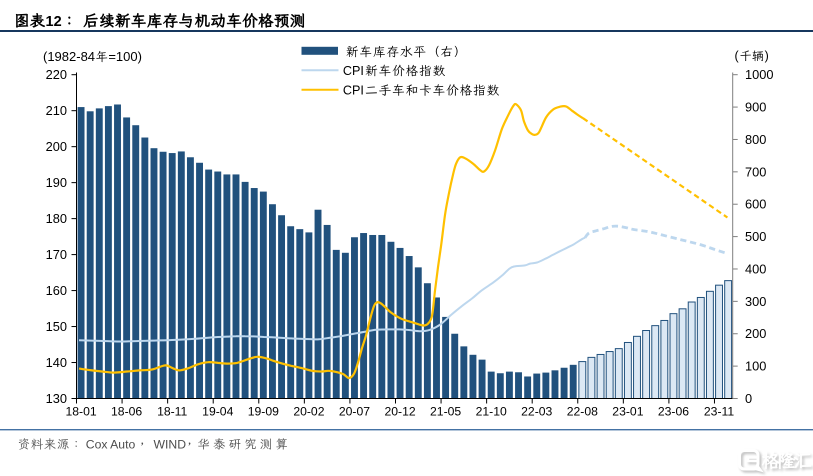 The width and height of the screenshot is (813, 476). I want to click on svg-text: 500, so click(755, 236).